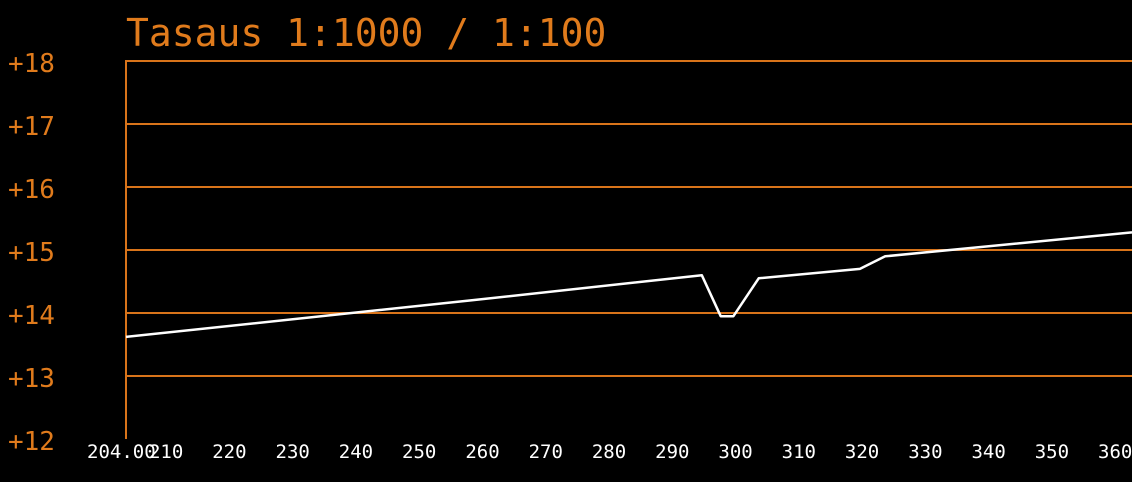  I want to click on x-tick-label-310: 310, so click(799, 452).